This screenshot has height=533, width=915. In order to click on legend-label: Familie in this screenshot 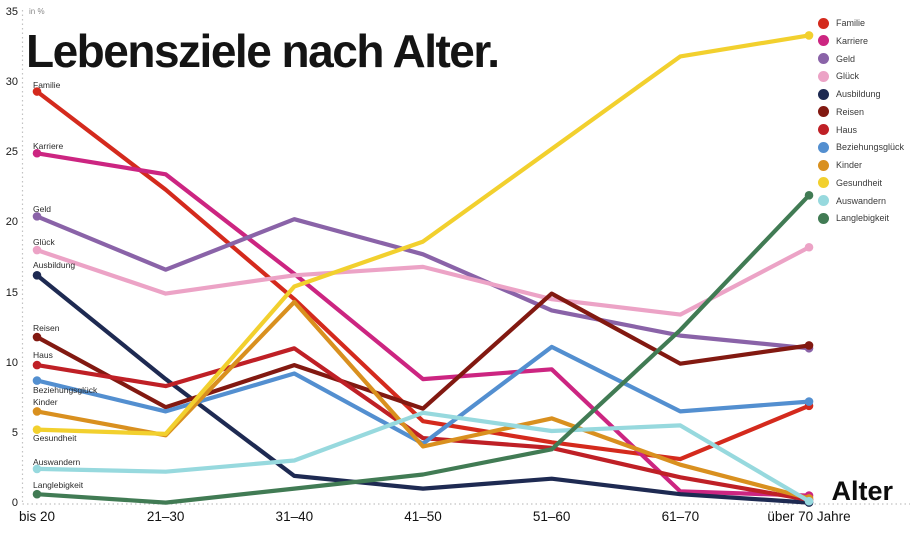, I will do `click(851, 23)`.